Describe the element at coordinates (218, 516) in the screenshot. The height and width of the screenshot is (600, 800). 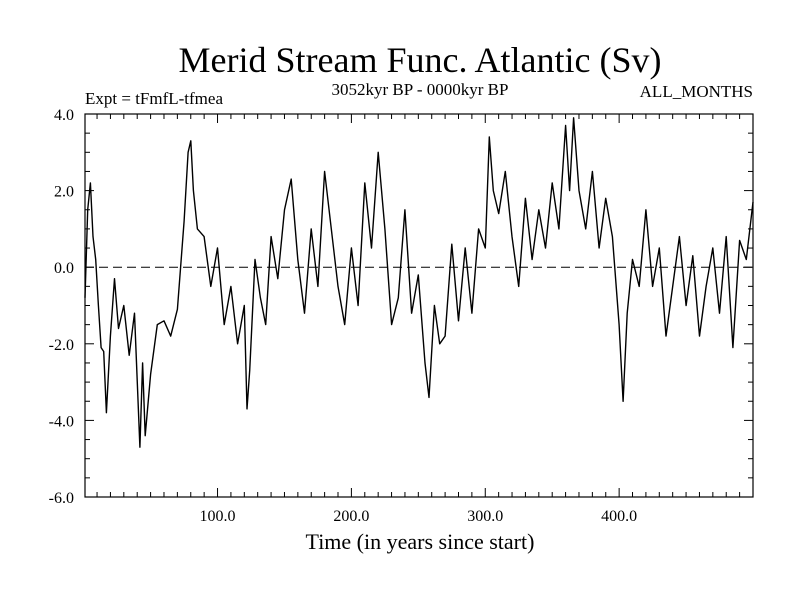
I see `x-tick-label: 100.0` at that location.